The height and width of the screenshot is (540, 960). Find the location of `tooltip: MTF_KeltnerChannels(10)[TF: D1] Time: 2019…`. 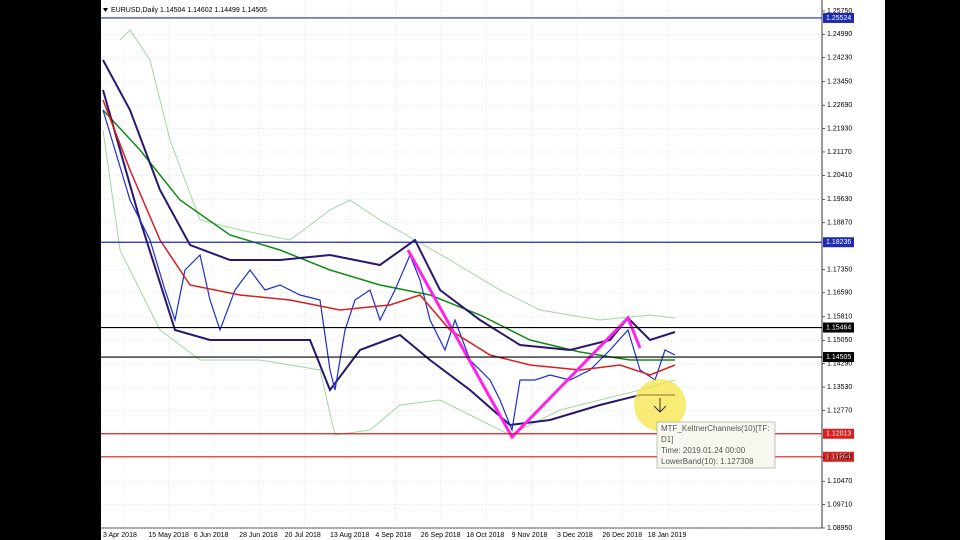

tooltip: MTF_KeltnerChannels(10)[TF: D1] Time: 2019… is located at coordinates (716, 445).